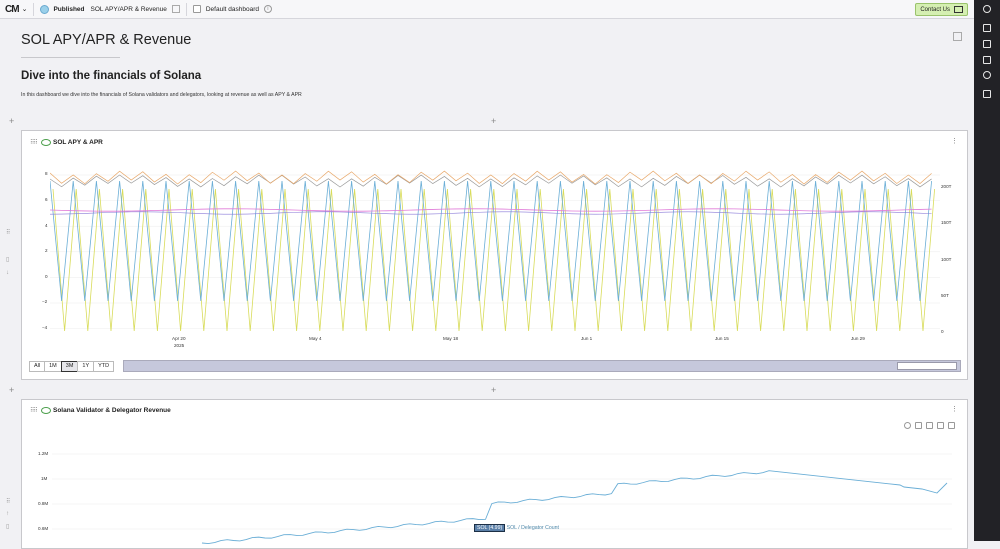  I want to click on share-icon, so click(987, 75).